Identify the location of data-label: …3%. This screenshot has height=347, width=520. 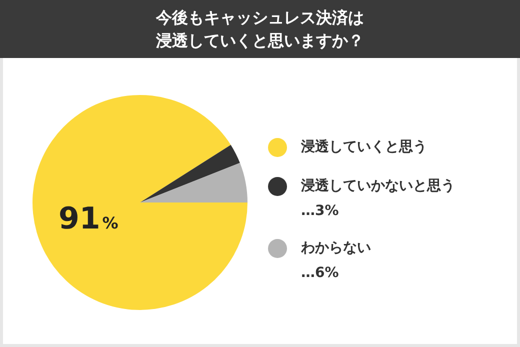
(320, 211).